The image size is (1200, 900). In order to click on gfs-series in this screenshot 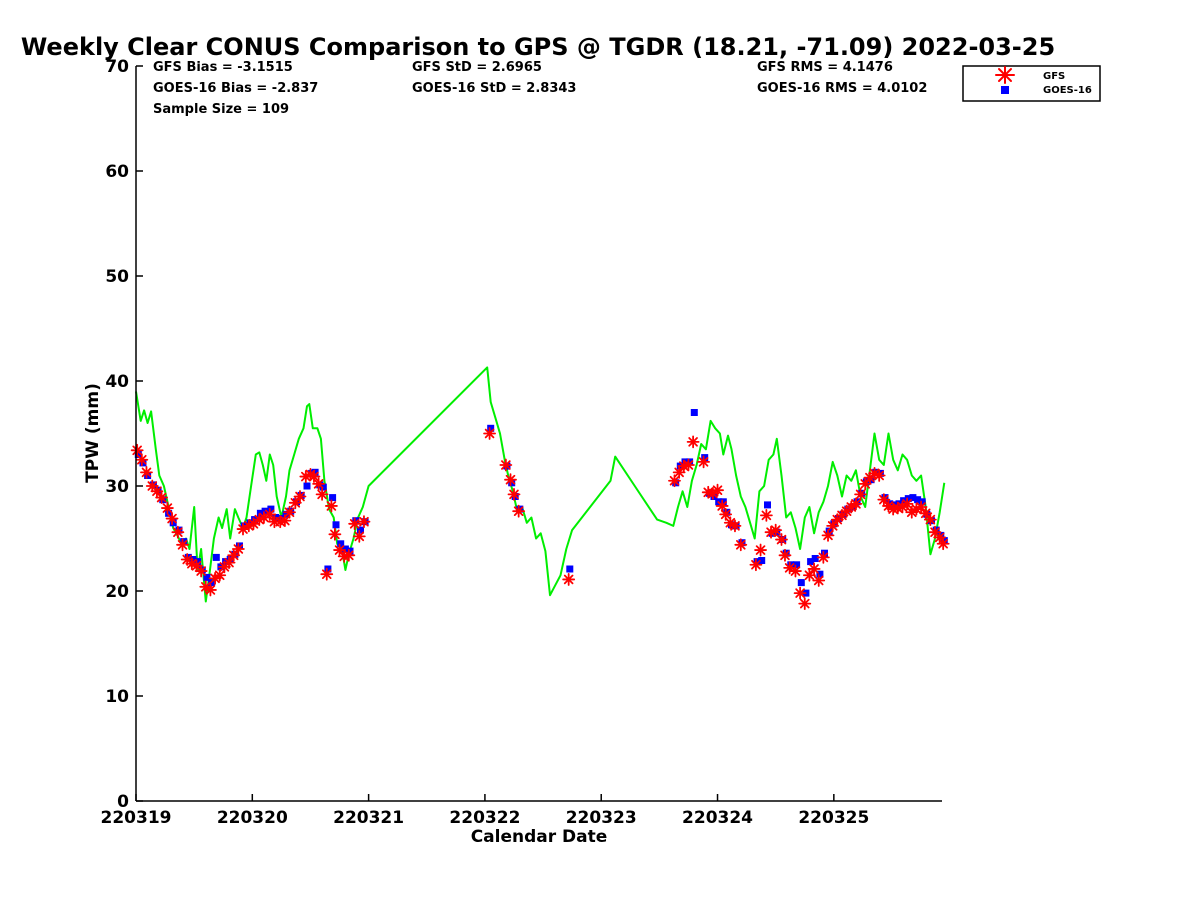, I will do `click(540, 518)`.